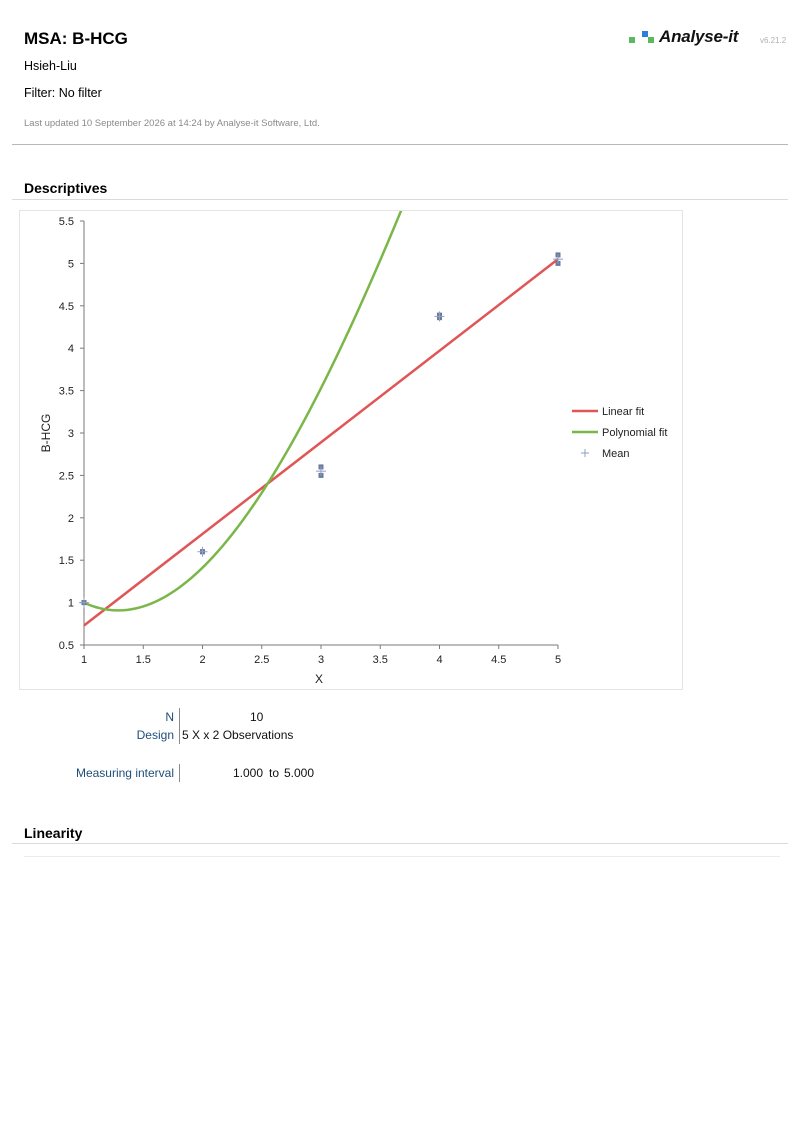  What do you see at coordinates (155, 735) in the screenshot?
I see `stat-label-design: Design` at bounding box center [155, 735].